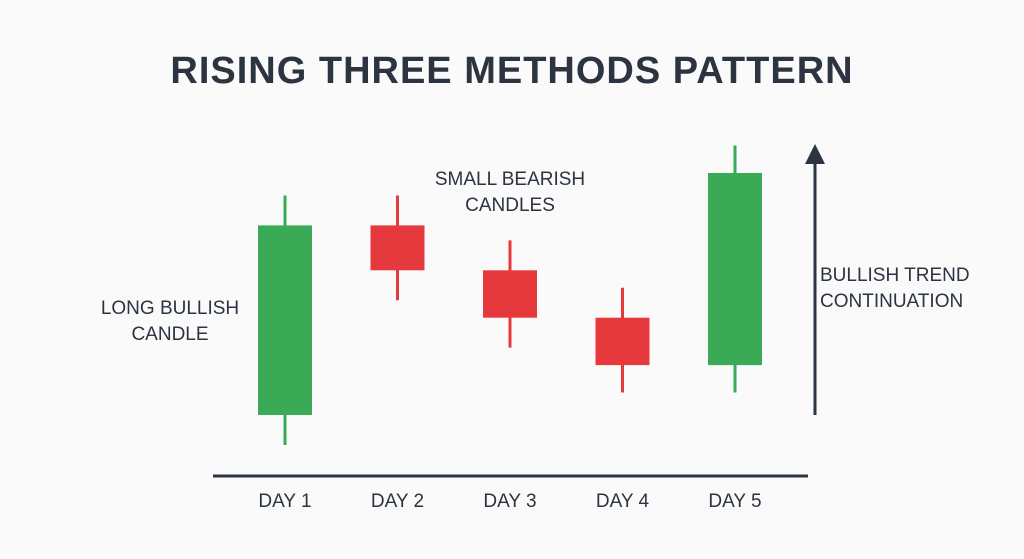 This screenshot has width=1024, height=559. What do you see at coordinates (284, 501) in the screenshot?
I see `x-tick-label-day-1: DAY 1` at bounding box center [284, 501].